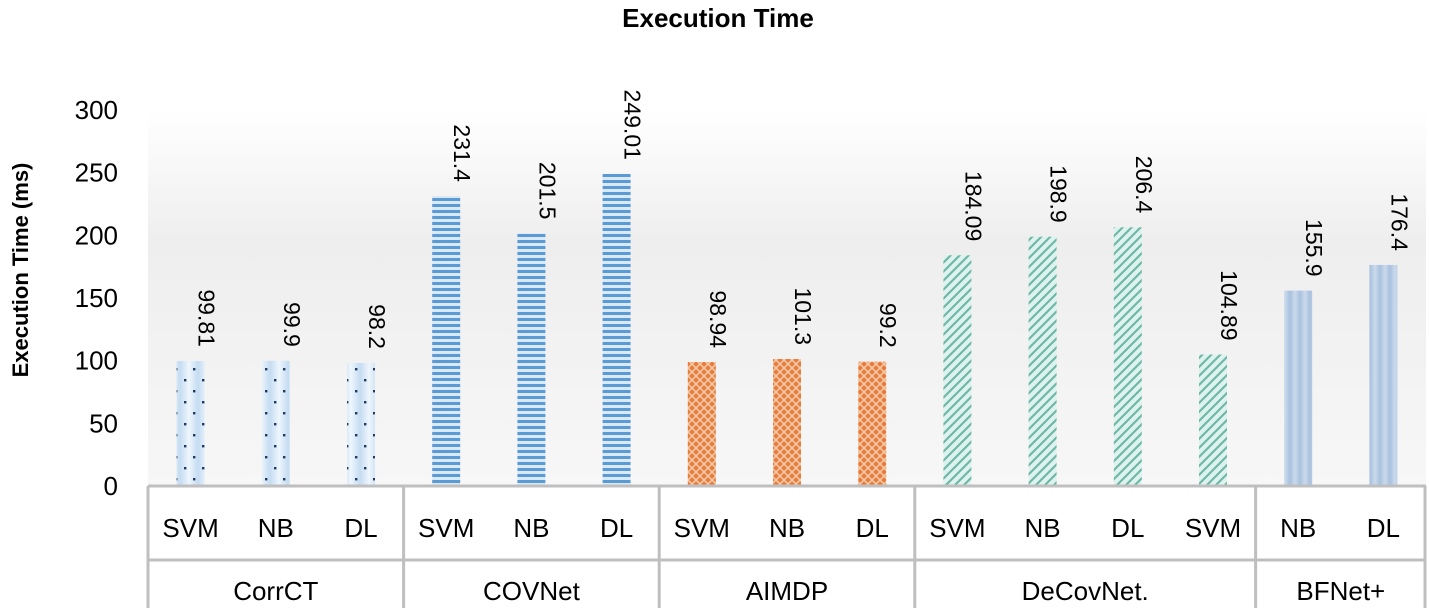 This screenshot has width=1429, height=608. I want to click on bar-corrct-svm, so click(190, 423).